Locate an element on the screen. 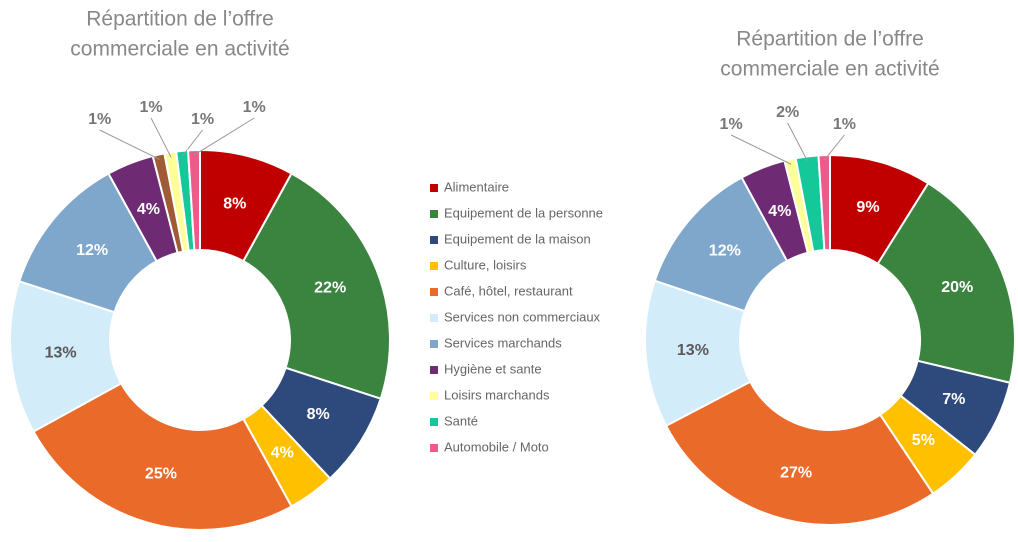 The width and height of the screenshot is (1018, 542). legend-label: Loisirs marchands is located at coordinates (497, 394).